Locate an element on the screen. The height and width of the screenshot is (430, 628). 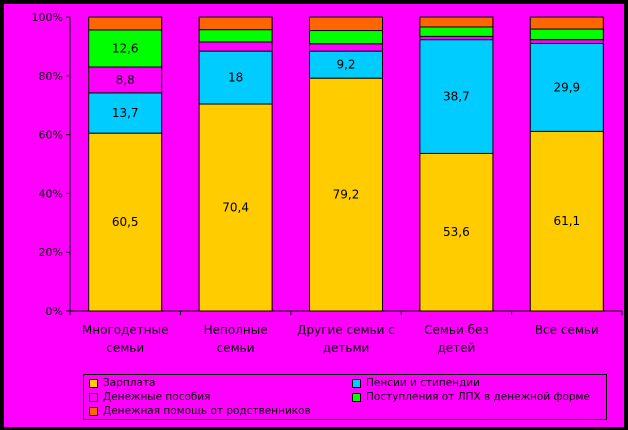
legend-item-salary: Зарплата is located at coordinates (122, 383).